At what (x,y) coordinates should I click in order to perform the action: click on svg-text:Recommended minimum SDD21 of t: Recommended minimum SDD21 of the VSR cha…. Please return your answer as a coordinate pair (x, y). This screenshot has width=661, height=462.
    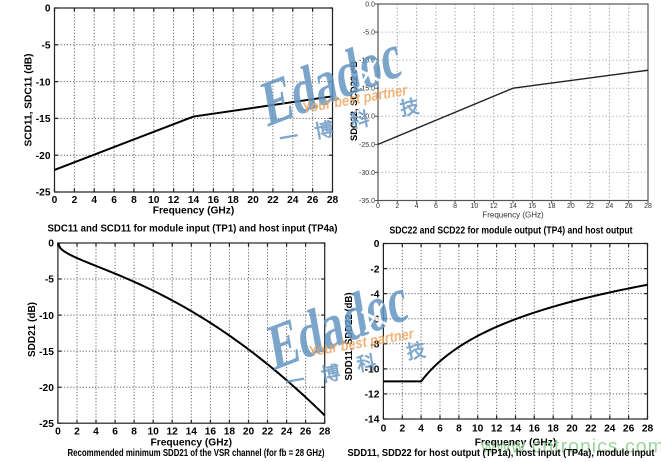
    Looking at the image, I should click on (196, 453).